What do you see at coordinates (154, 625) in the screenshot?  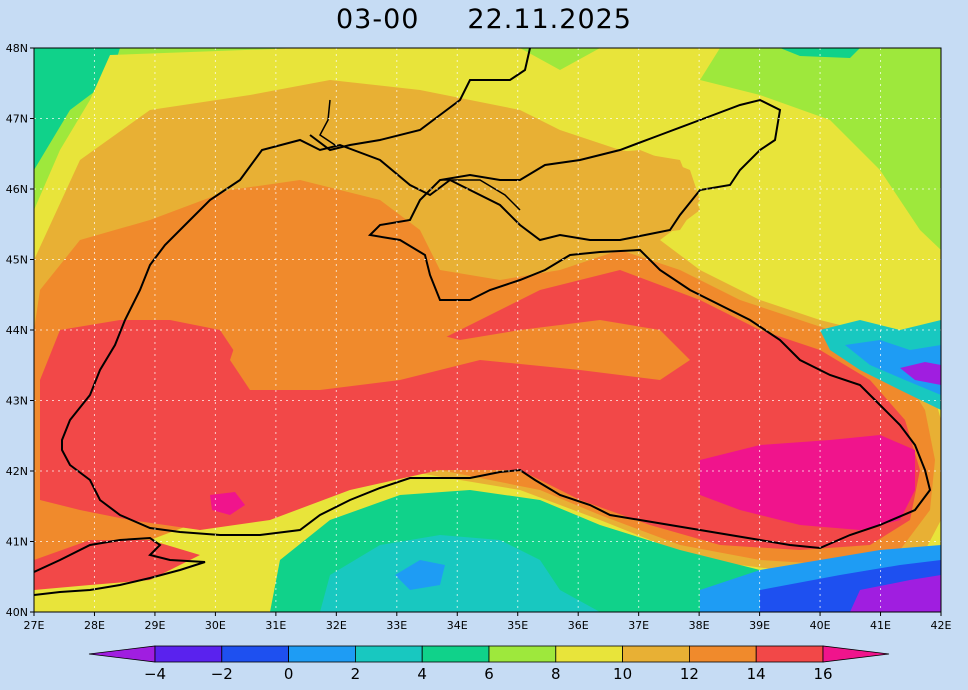 I see `lon-tick-label: 29E` at bounding box center [154, 625].